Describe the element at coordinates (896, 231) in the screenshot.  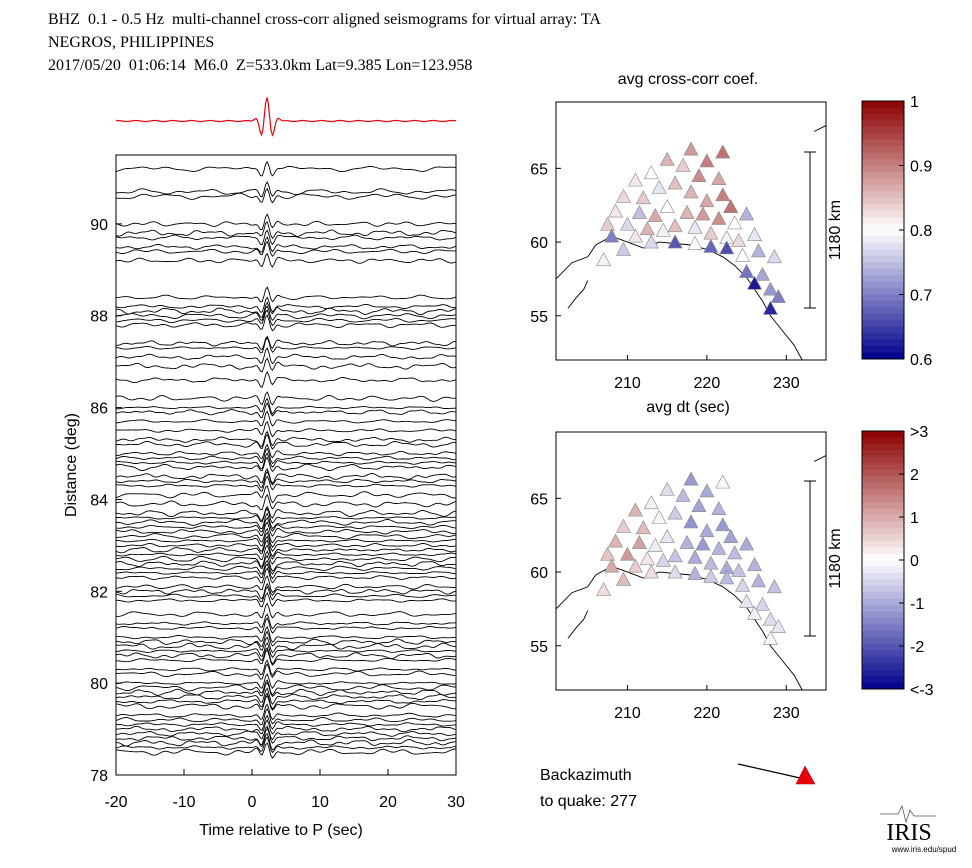
I see `colorbar-ccc: 1 0.9 0.8 0.7 0.6` at that location.